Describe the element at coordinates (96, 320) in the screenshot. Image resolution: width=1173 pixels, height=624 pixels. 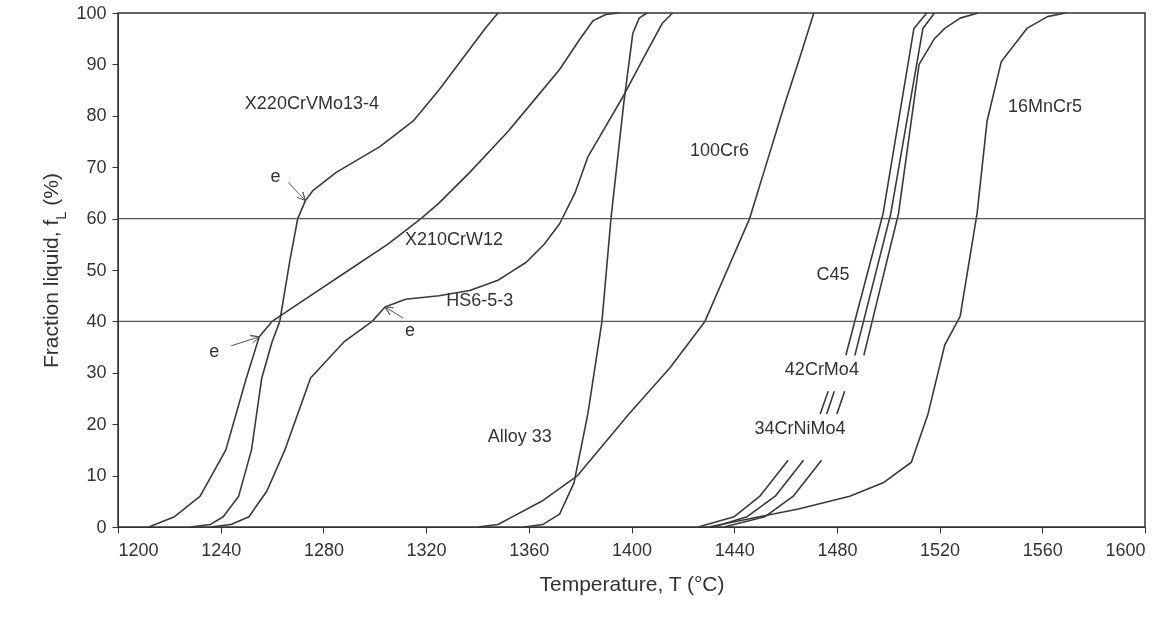
I see `y-tick-label: 40` at that location.